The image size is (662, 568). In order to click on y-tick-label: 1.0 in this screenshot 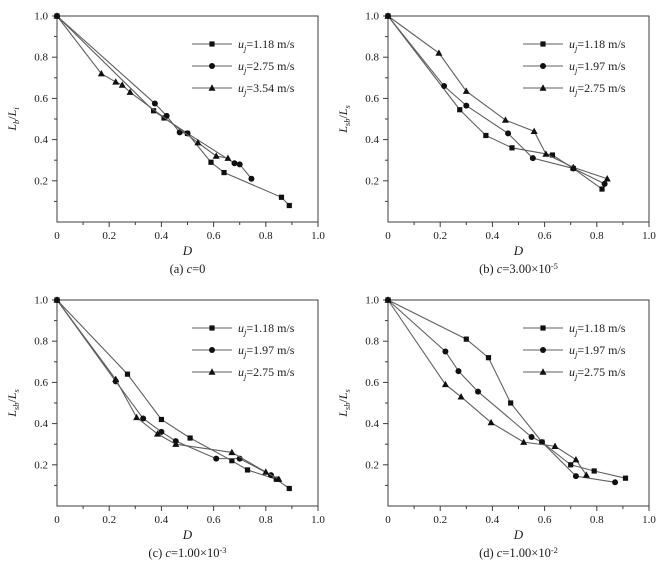, I will do `click(372, 301)`.